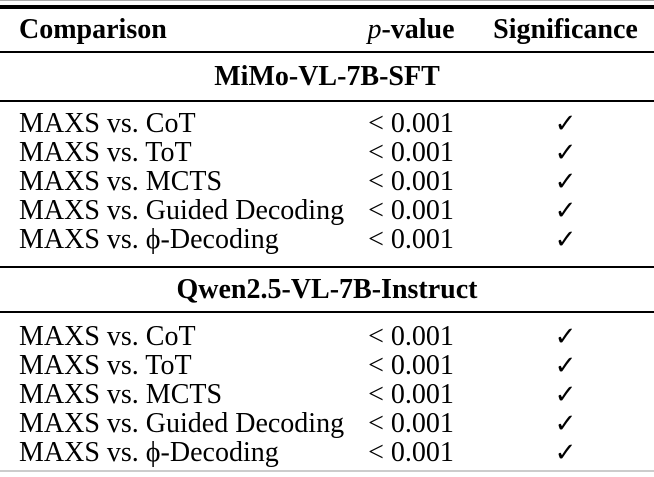 The height and width of the screenshot is (477, 654). Describe the element at coordinates (327, 267) in the screenshot. I see `section-2-top-rule` at that location.